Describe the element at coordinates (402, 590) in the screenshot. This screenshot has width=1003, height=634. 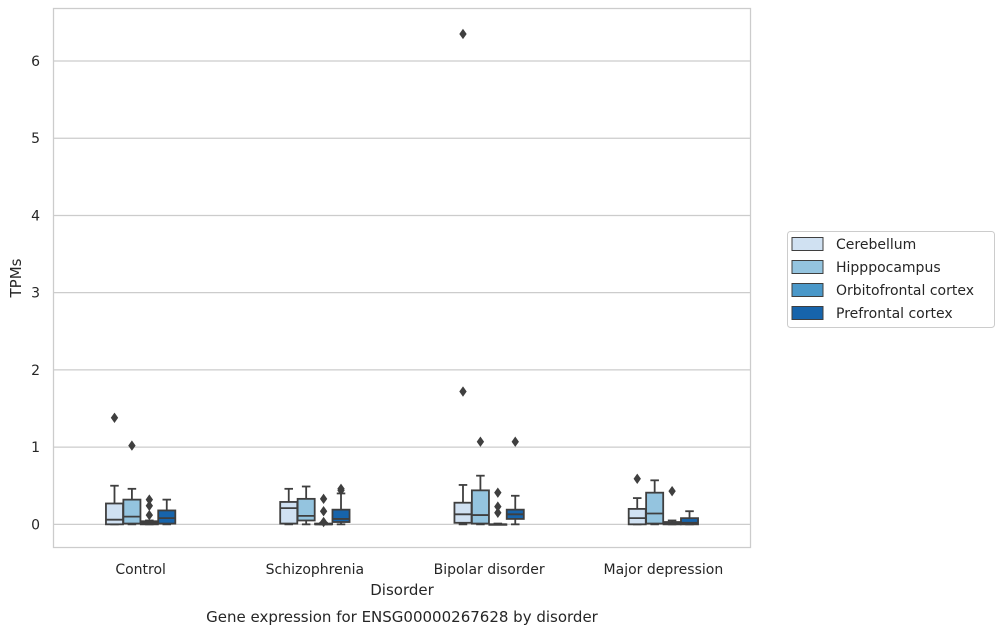
I see `x-axis-label: Disorder` at that location.